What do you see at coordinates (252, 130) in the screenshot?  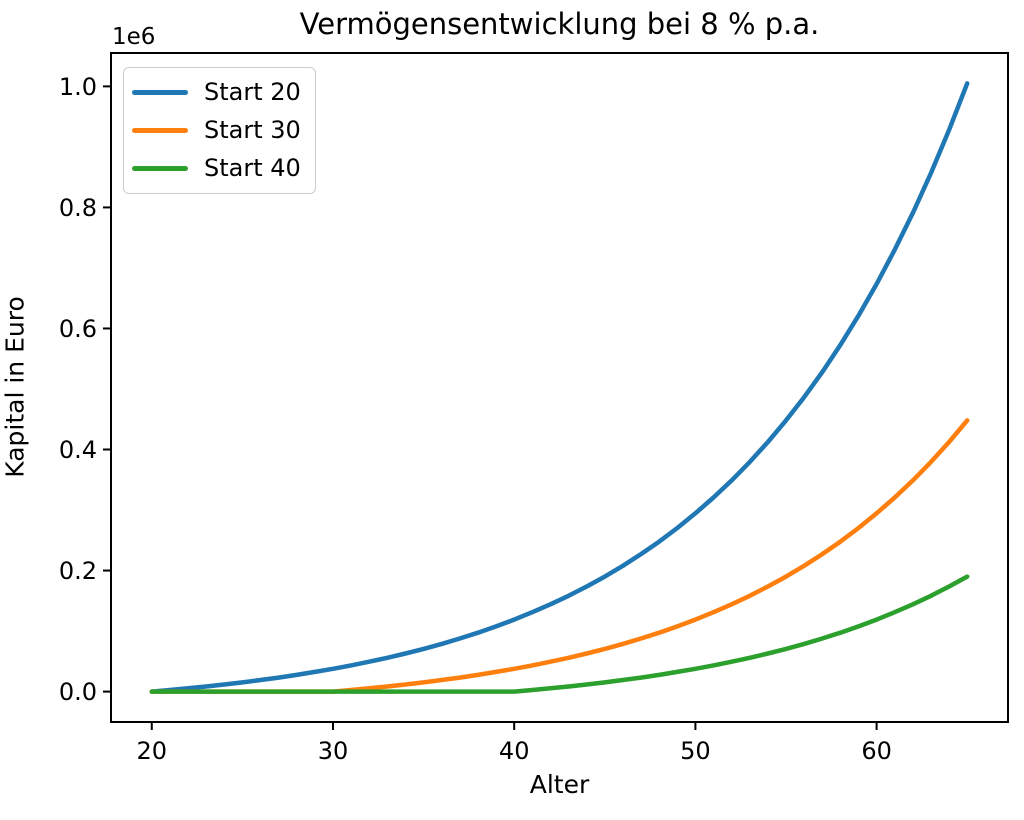 I see `legend-label-start-30: Start 30` at bounding box center [252, 130].